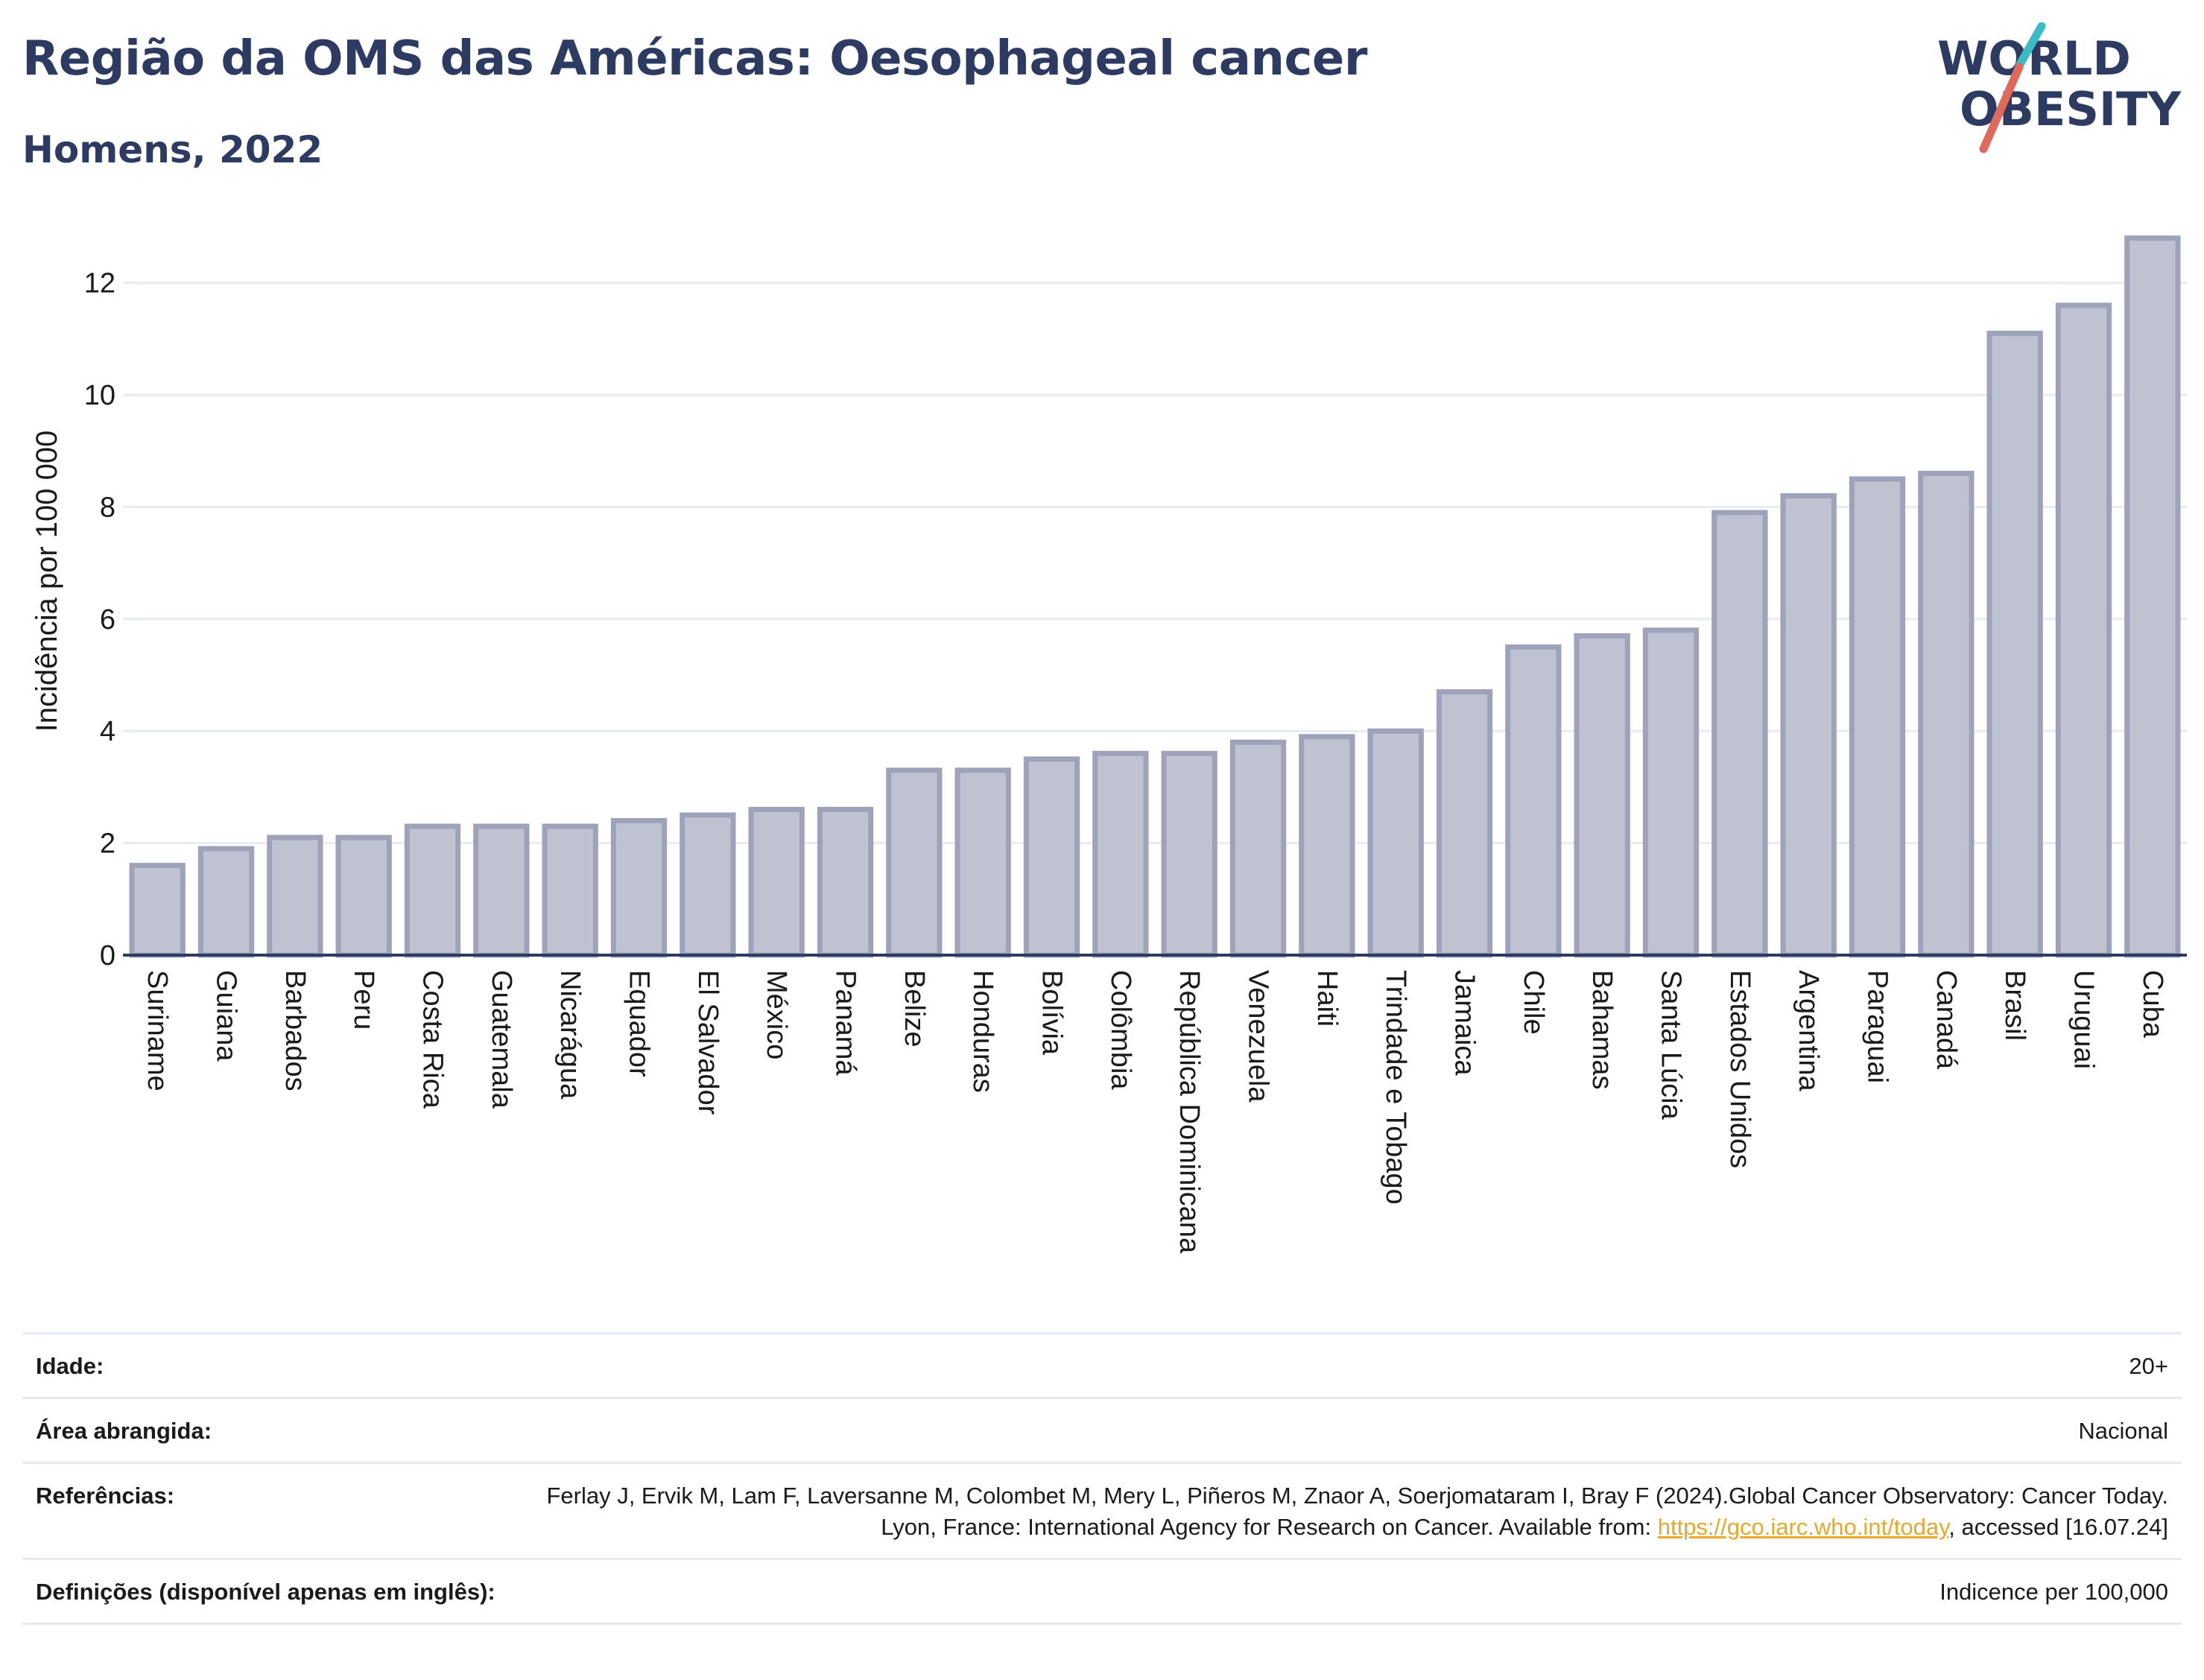 The width and height of the screenshot is (2204, 1680). What do you see at coordinates (915, 862) in the screenshot?
I see `bar-belize` at bounding box center [915, 862].